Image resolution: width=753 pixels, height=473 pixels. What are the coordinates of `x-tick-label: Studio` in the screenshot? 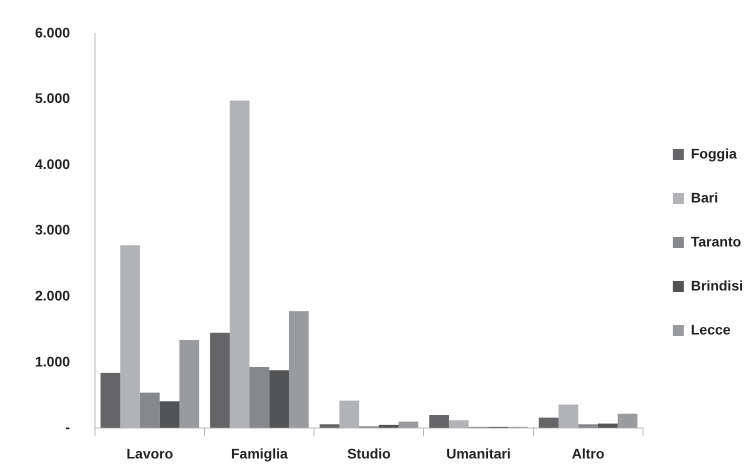 It's located at (369, 453).